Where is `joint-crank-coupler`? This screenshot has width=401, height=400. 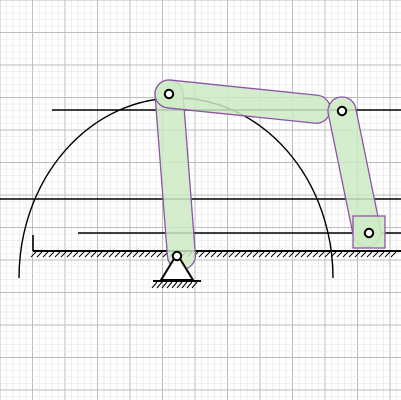
joint-crank-coupler is located at coordinates (169, 94).